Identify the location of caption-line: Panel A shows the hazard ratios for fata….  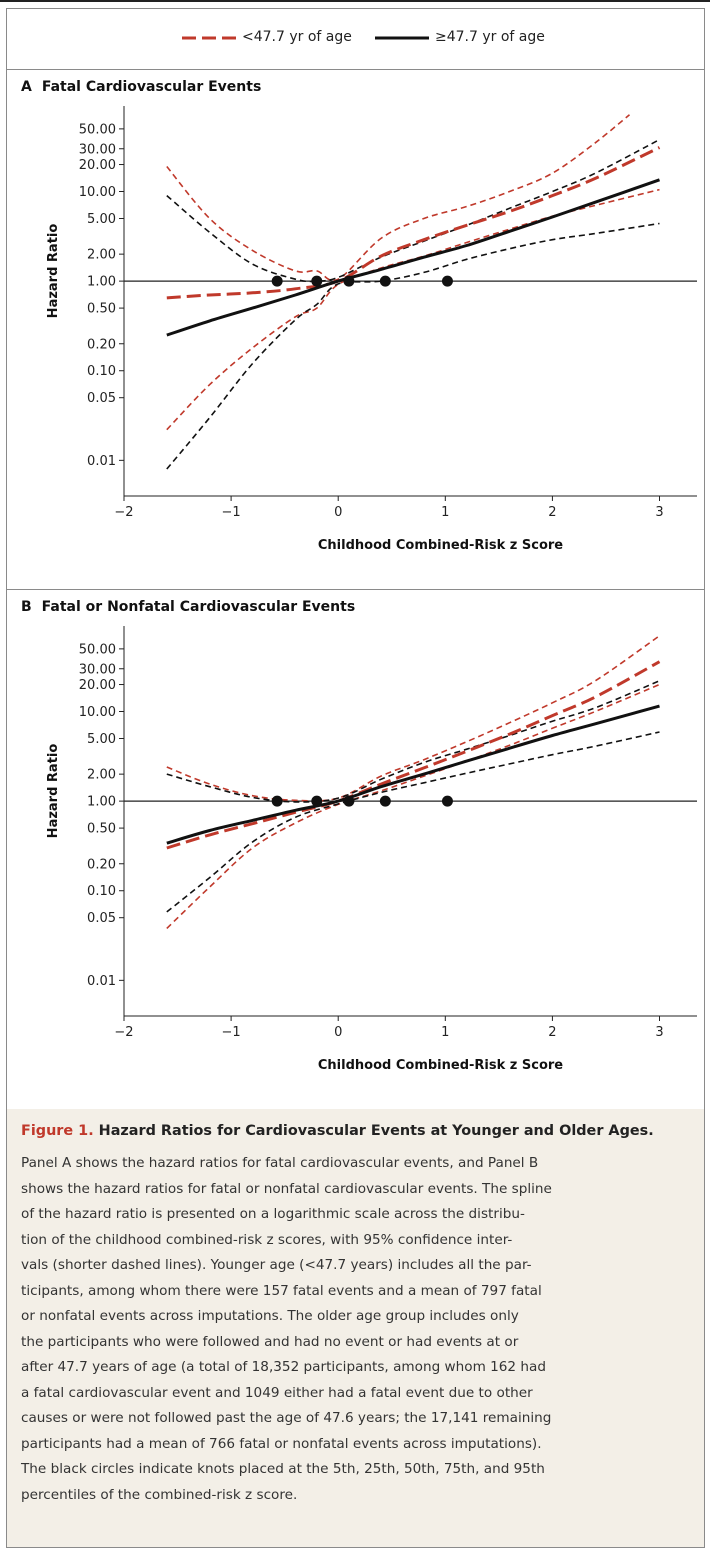
(280, 1163).